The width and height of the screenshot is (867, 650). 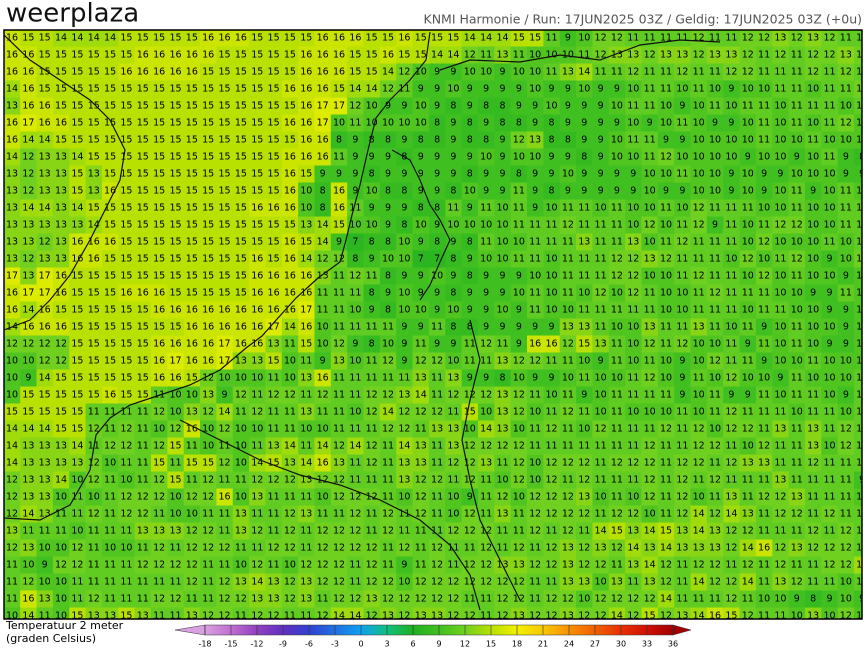 I want to click on colorbar-tick-label: 27, so click(x=595, y=644).